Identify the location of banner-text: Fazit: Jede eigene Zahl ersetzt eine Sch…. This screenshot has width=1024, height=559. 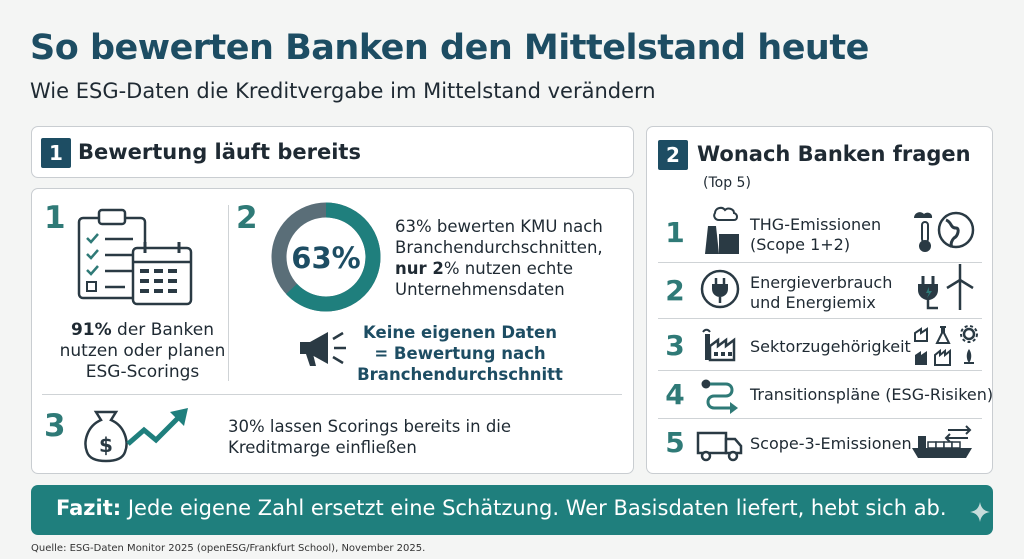
(501, 508).